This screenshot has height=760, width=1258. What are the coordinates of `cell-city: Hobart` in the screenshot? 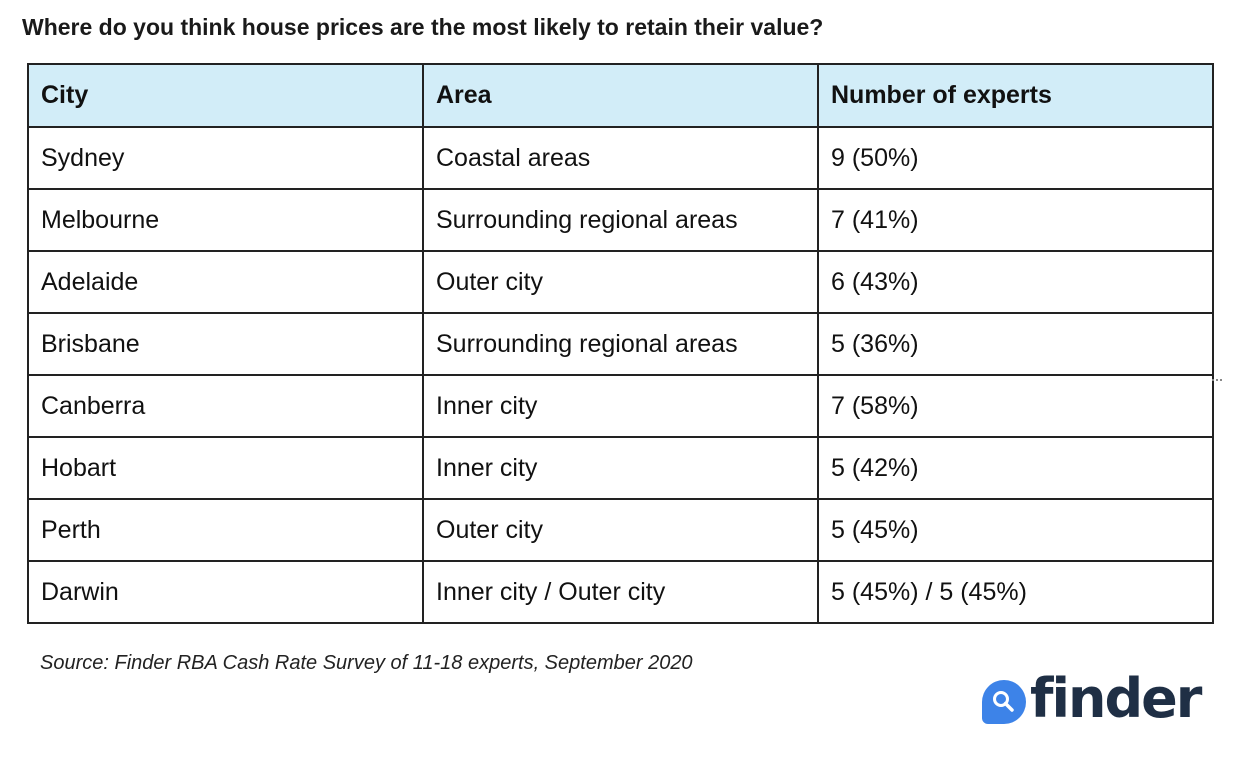 It's located at (225, 468).